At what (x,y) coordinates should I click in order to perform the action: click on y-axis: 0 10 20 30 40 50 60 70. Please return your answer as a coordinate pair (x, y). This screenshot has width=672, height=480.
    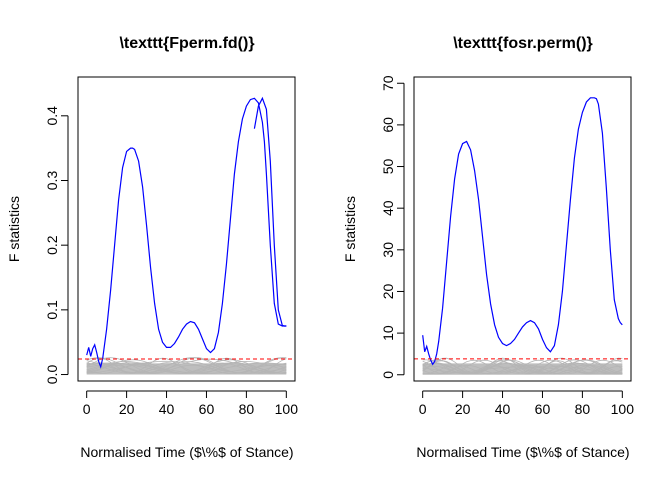
    Looking at the image, I should click on (392, 227).